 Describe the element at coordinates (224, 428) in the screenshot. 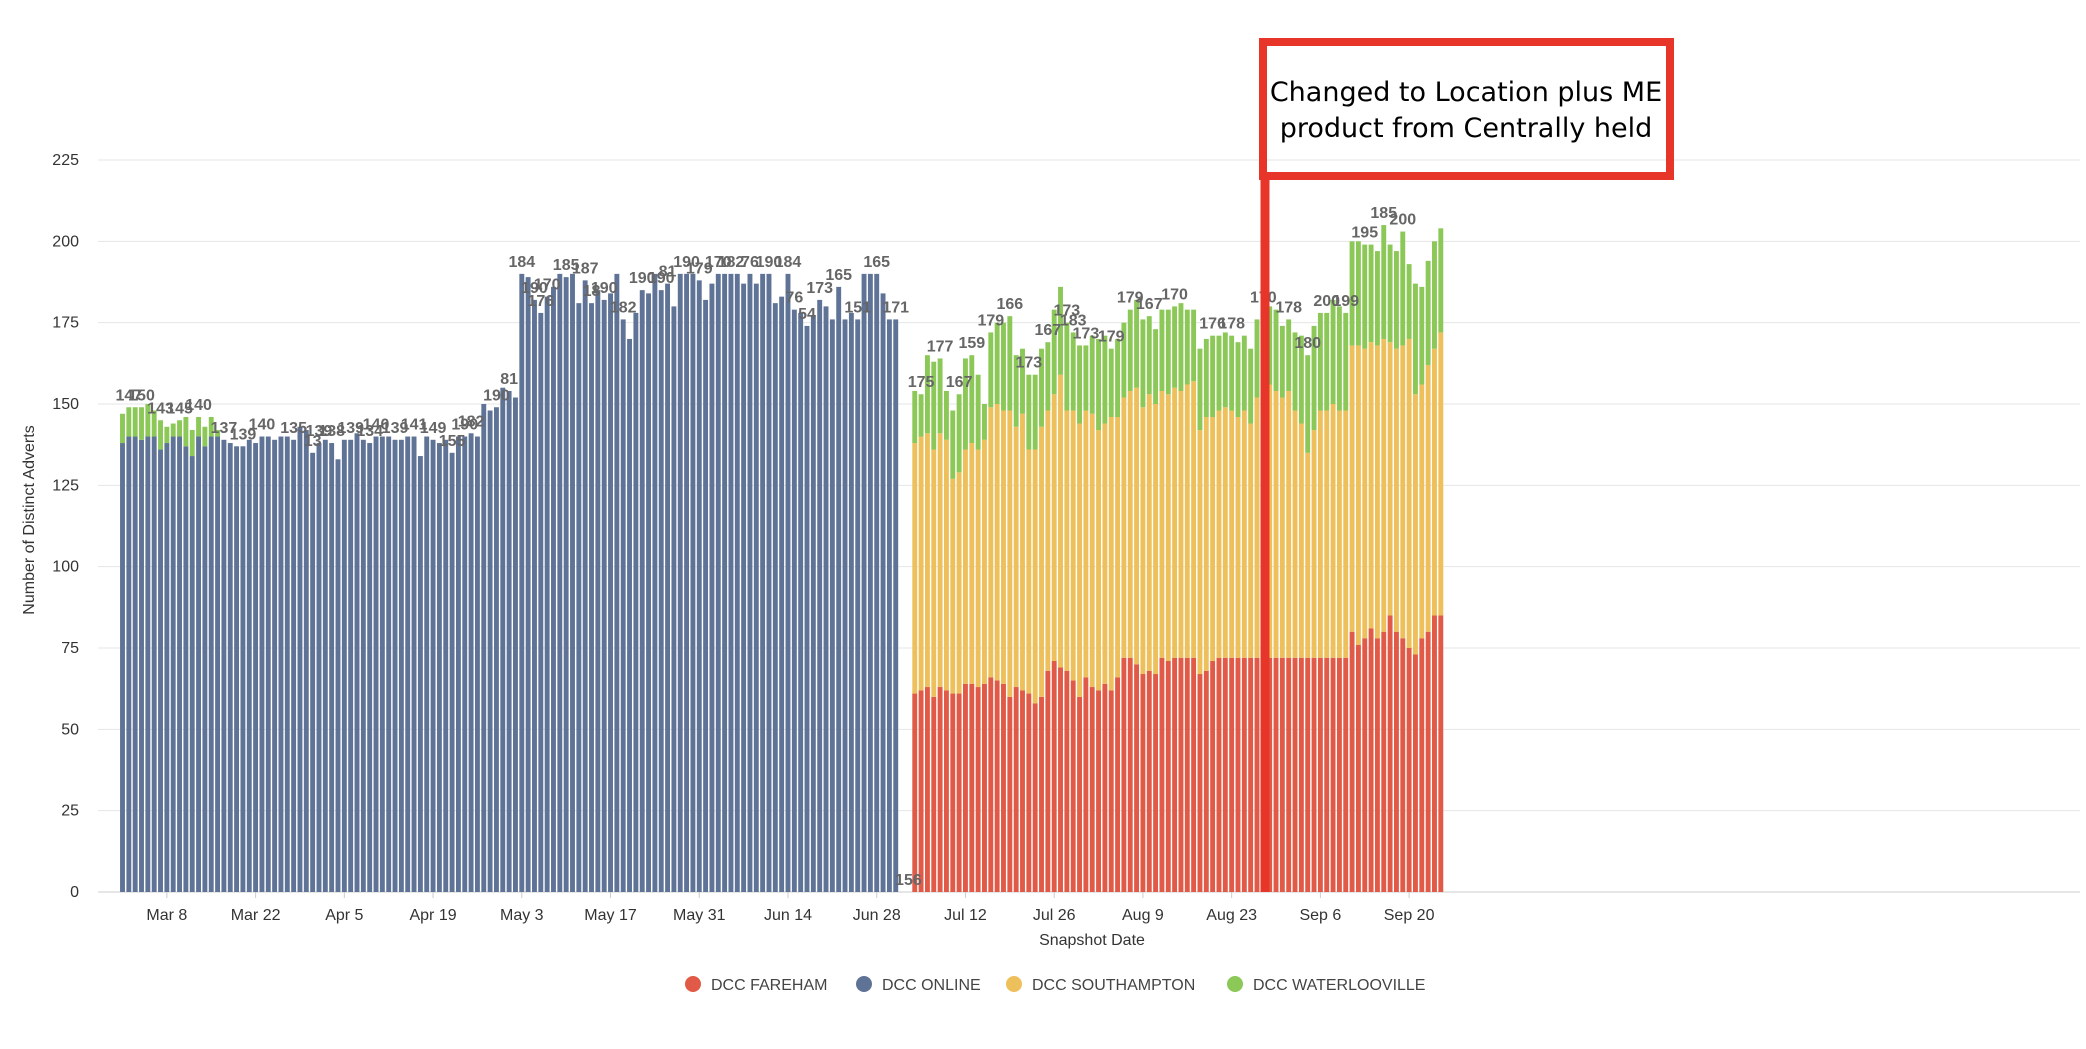

I see `data-label: 137` at that location.